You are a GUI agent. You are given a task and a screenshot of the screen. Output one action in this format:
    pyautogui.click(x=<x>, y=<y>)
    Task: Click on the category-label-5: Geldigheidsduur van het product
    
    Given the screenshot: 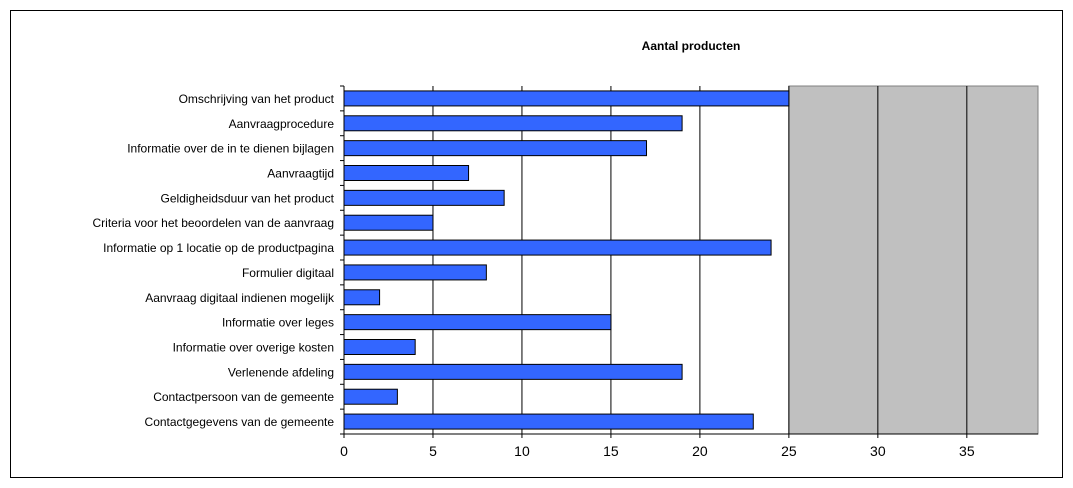 What is the action you would take?
    pyautogui.click(x=248, y=198)
    